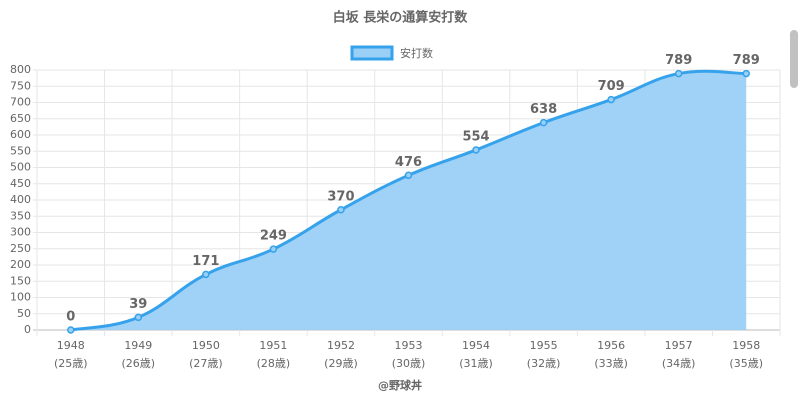 The height and width of the screenshot is (400, 800). I want to click on data-label: 709, so click(611, 86).